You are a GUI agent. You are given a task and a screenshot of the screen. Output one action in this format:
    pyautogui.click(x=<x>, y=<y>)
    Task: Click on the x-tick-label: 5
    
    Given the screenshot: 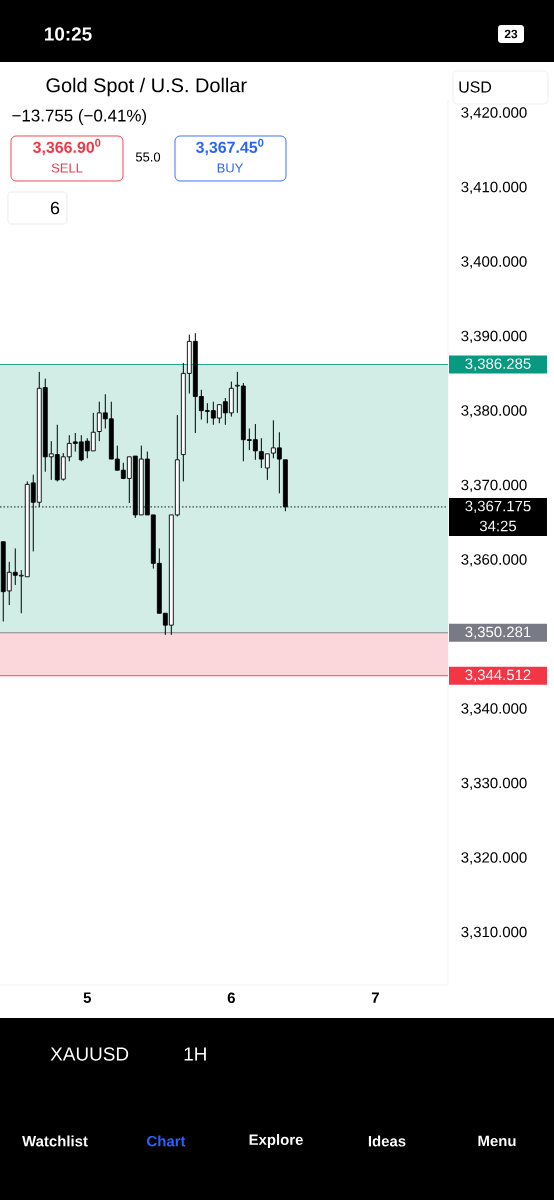 What is the action you would take?
    pyautogui.click(x=87, y=997)
    